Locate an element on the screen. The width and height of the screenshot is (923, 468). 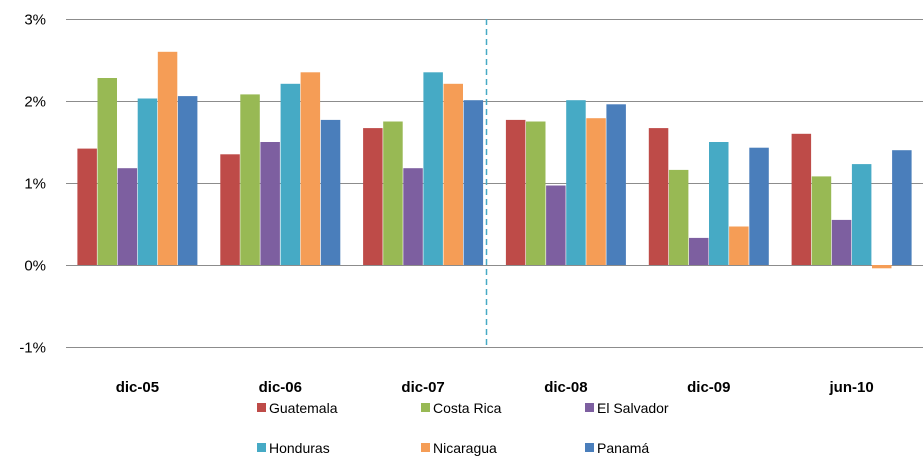
legend-label: Panamá is located at coordinates (623, 448).